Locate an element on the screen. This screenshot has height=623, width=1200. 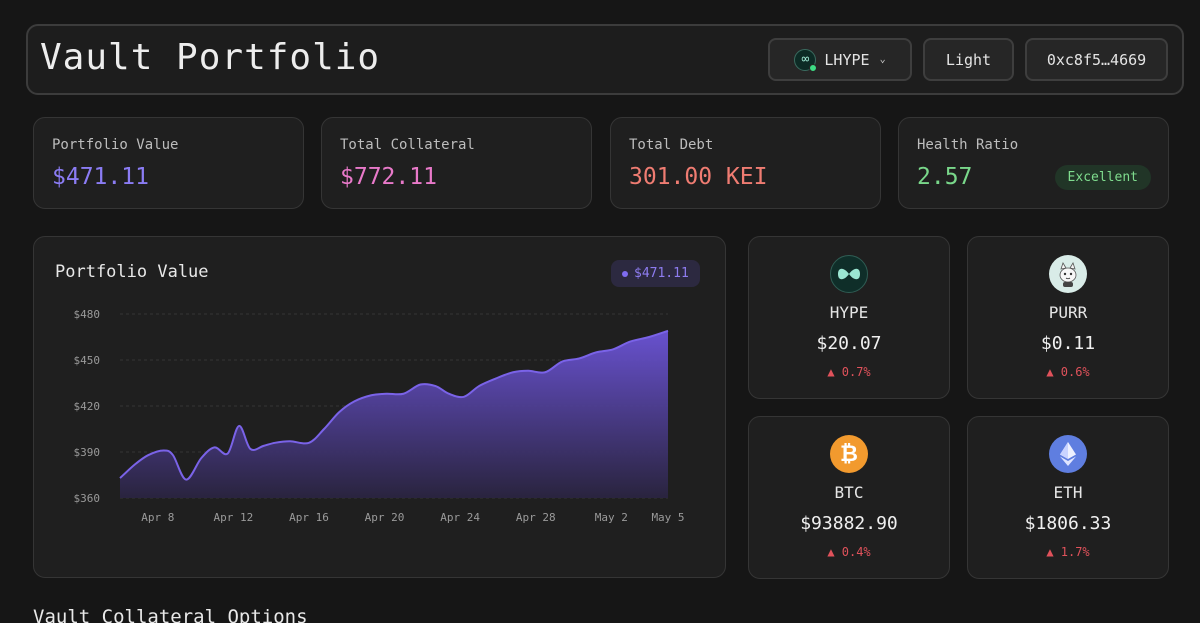
purr-cat-icon is located at coordinates (1068, 274).